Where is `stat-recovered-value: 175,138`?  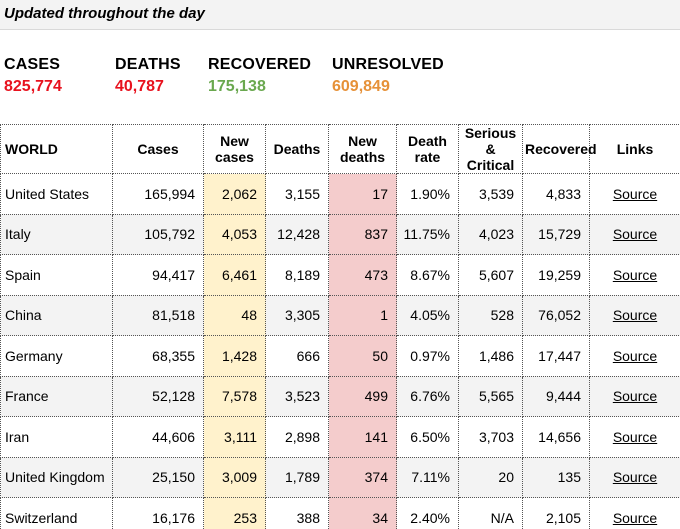
stat-recovered-value: 175,138 is located at coordinates (237, 86).